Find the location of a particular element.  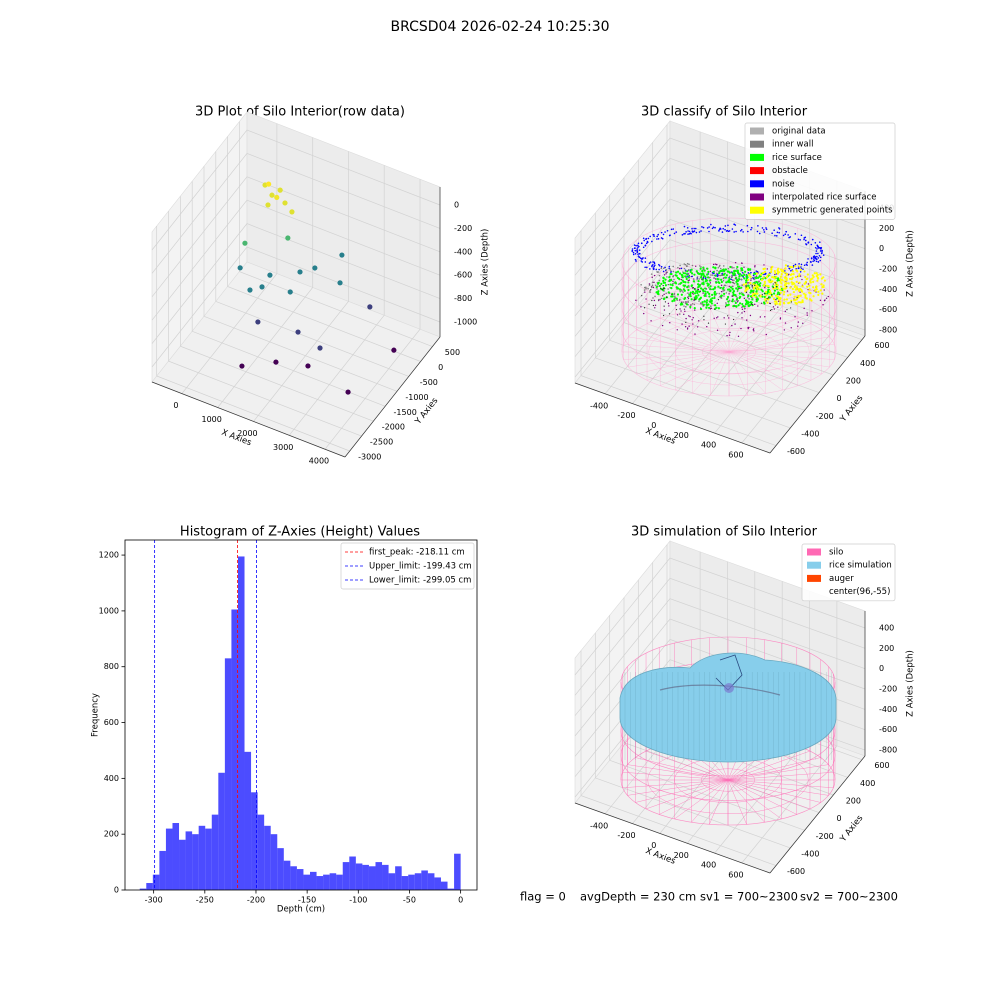

z-tick-label: -200 is located at coordinates (888, 689).